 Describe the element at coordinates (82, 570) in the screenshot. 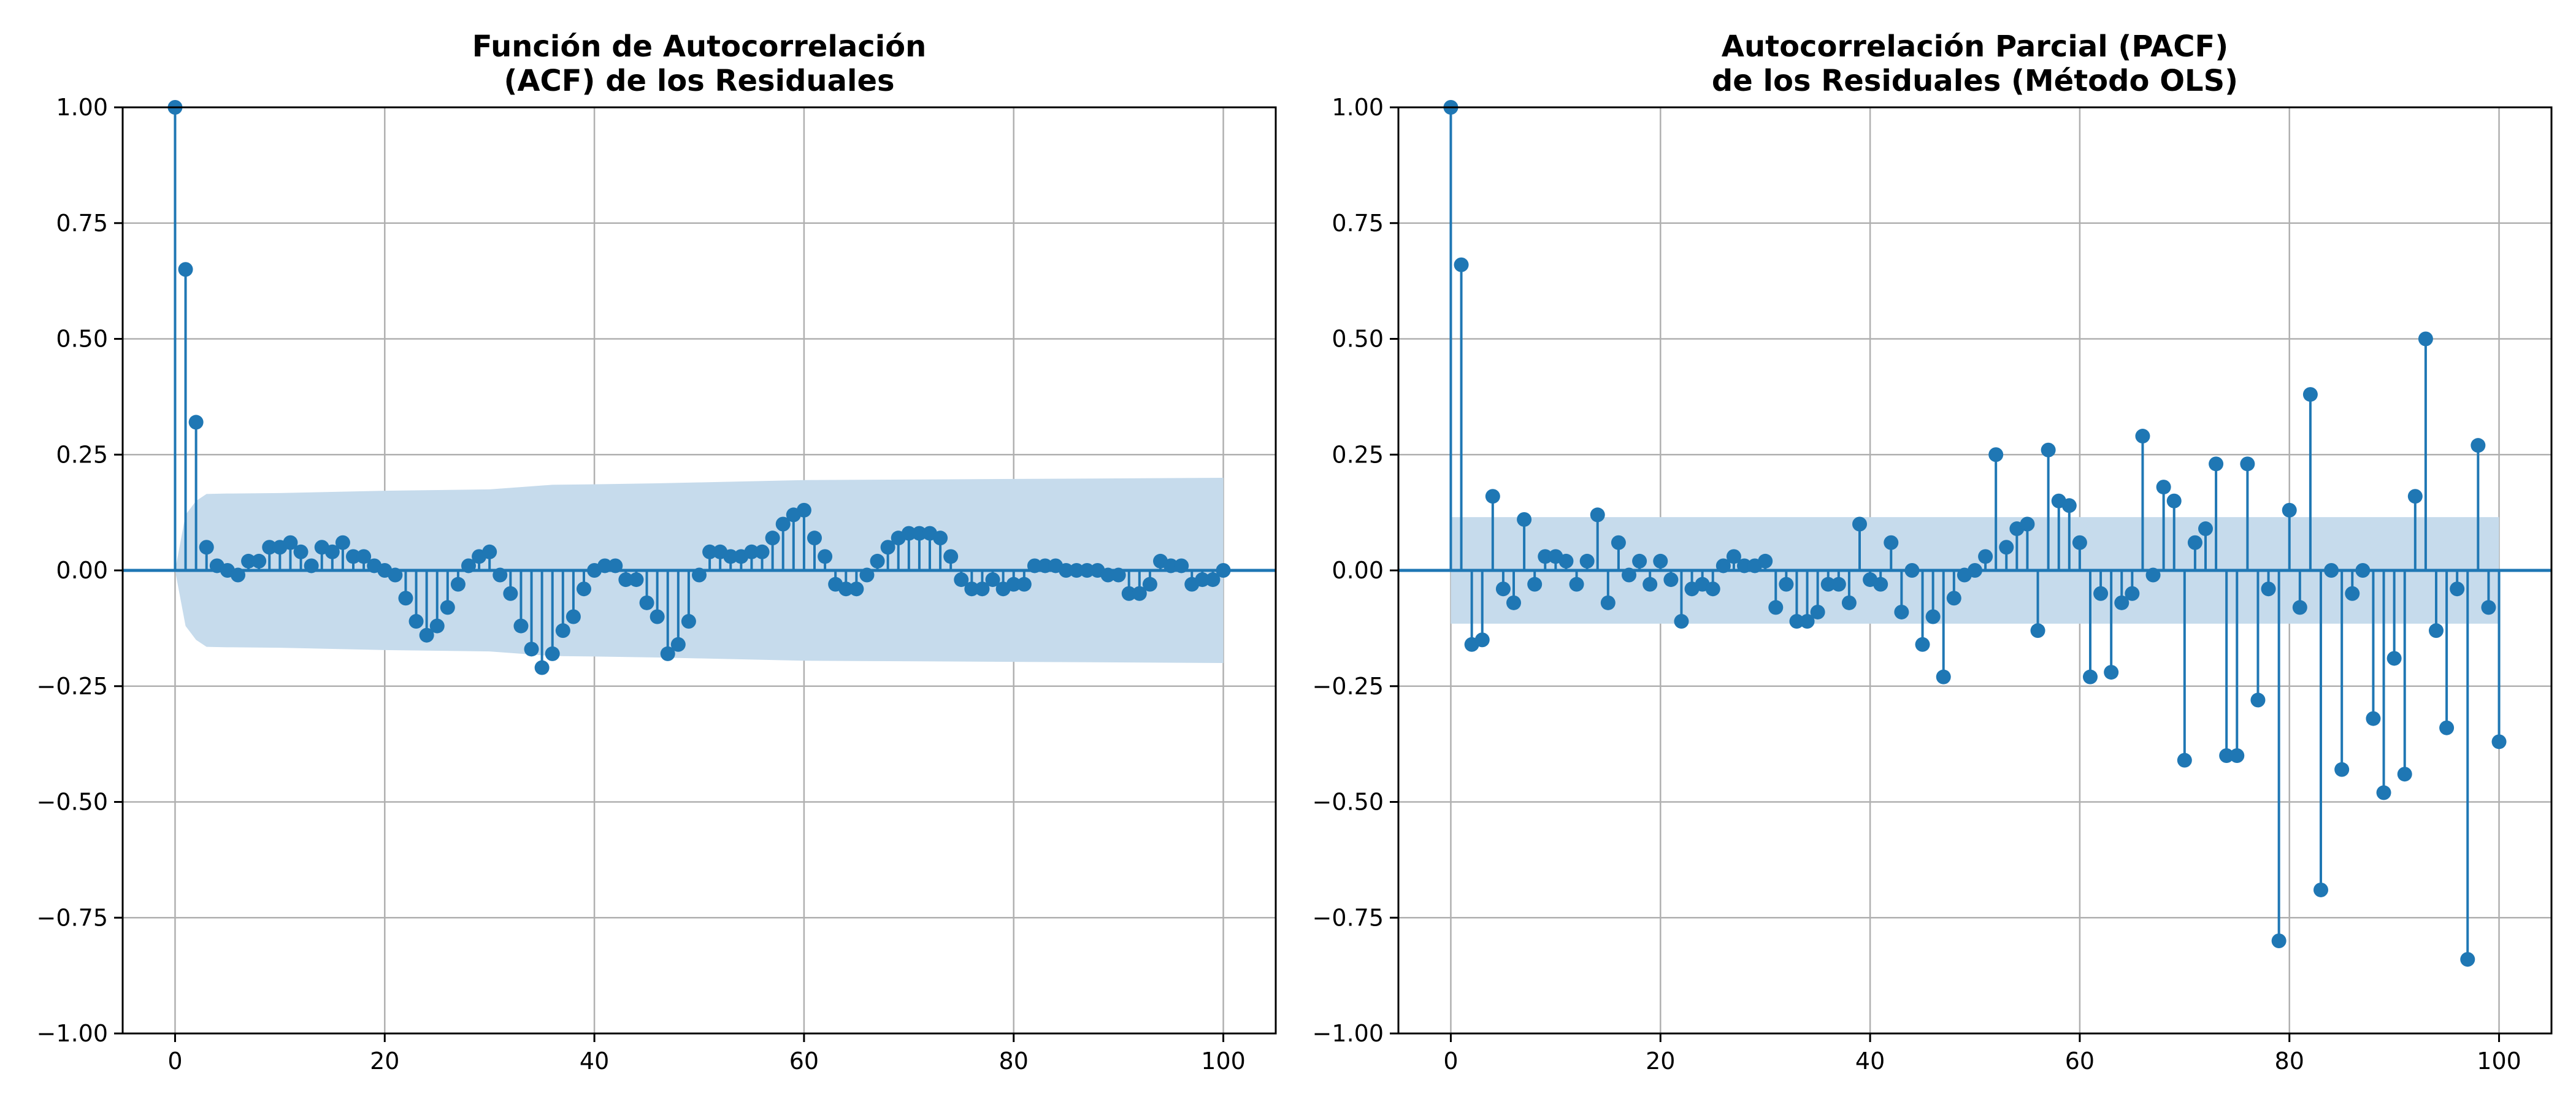

I see `acf-ytick-label-4: 0.00` at that location.